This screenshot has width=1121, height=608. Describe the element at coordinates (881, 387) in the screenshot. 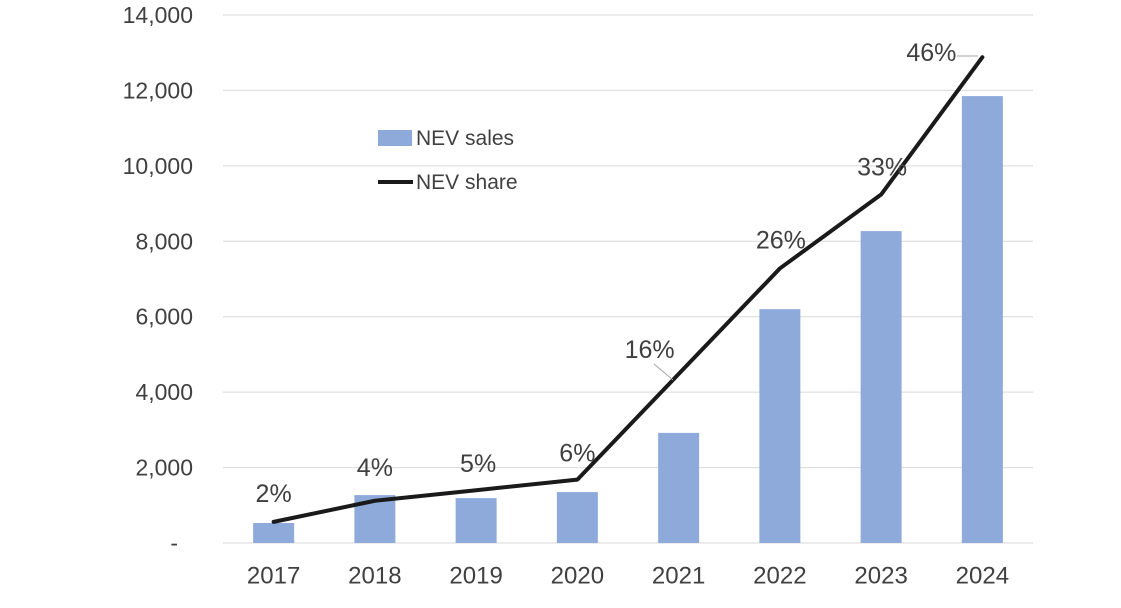

I see `bar-2023` at that location.